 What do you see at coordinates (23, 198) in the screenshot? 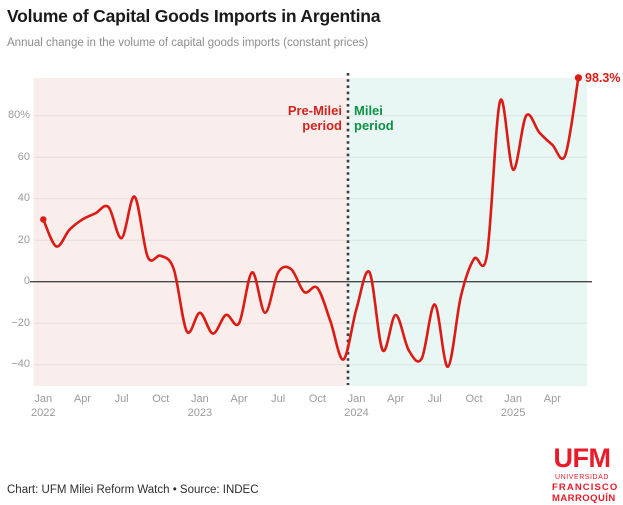
I see `y-axis-tick-label: 40` at bounding box center [23, 198].